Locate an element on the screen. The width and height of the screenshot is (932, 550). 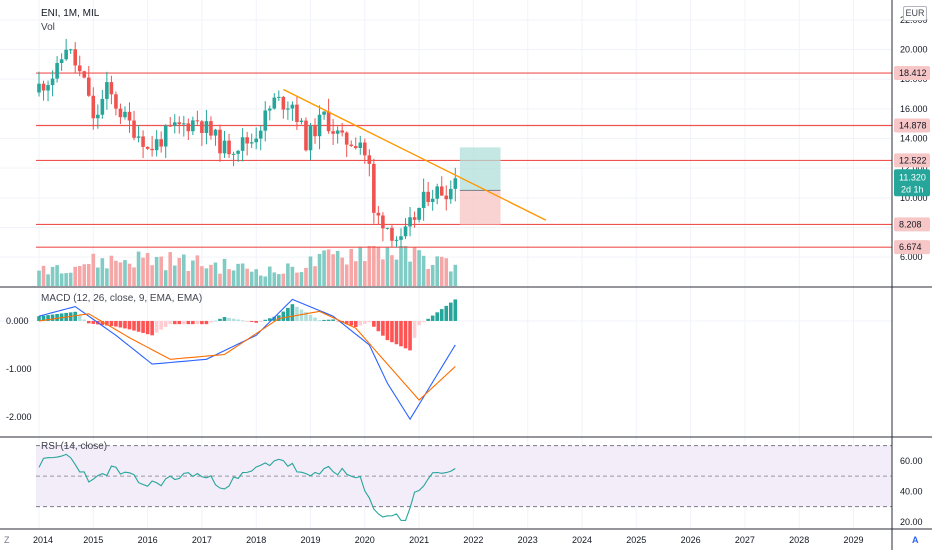
time-axis-tick: 2018 is located at coordinates (256, 540).